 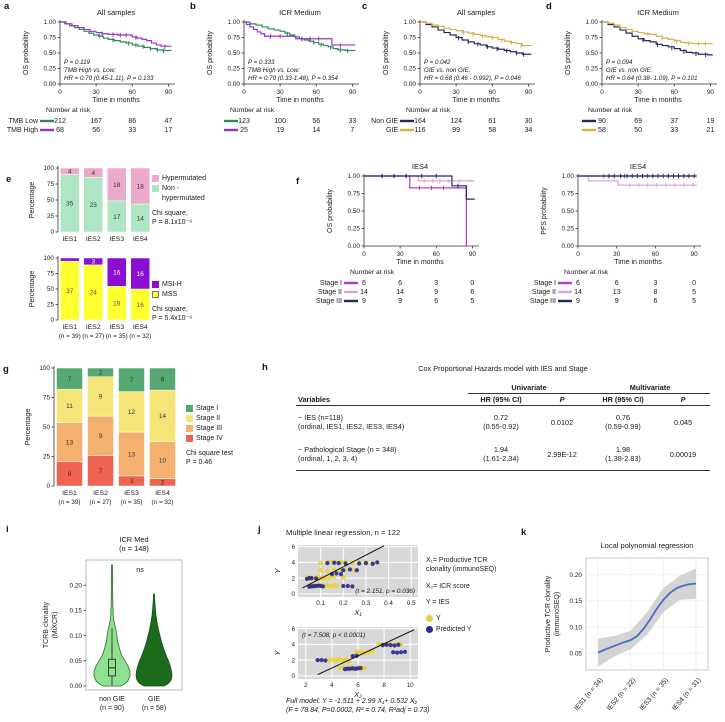 I want to click on svg-text: 86, so click(x=132, y=121).